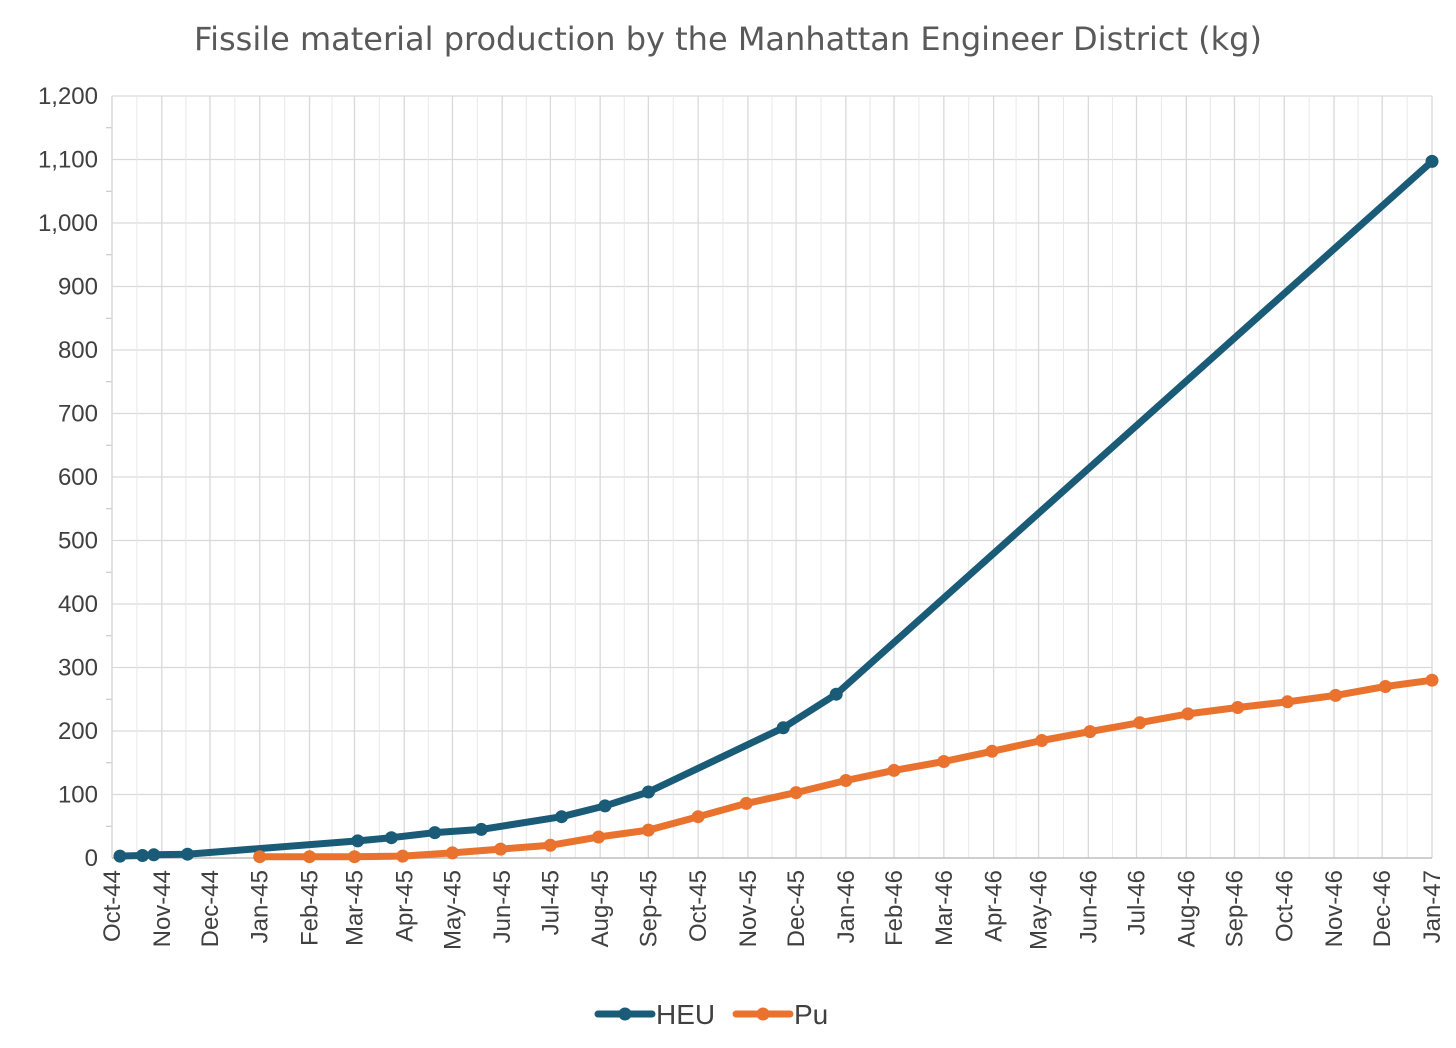 The image size is (1456, 1048). What do you see at coordinates (78, 795) in the screenshot?
I see `y-tick-label: 100` at bounding box center [78, 795].